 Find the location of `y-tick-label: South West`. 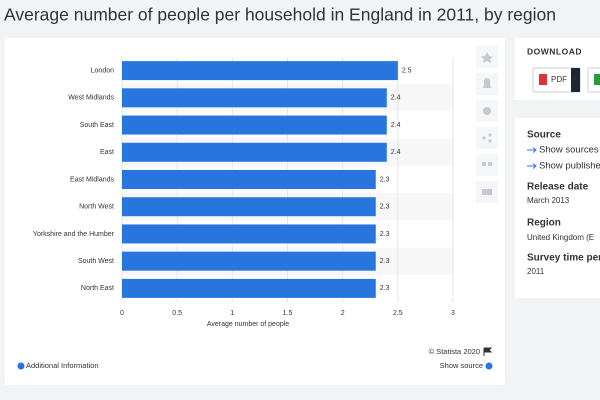

y-tick-label: South West is located at coordinates (96, 261).